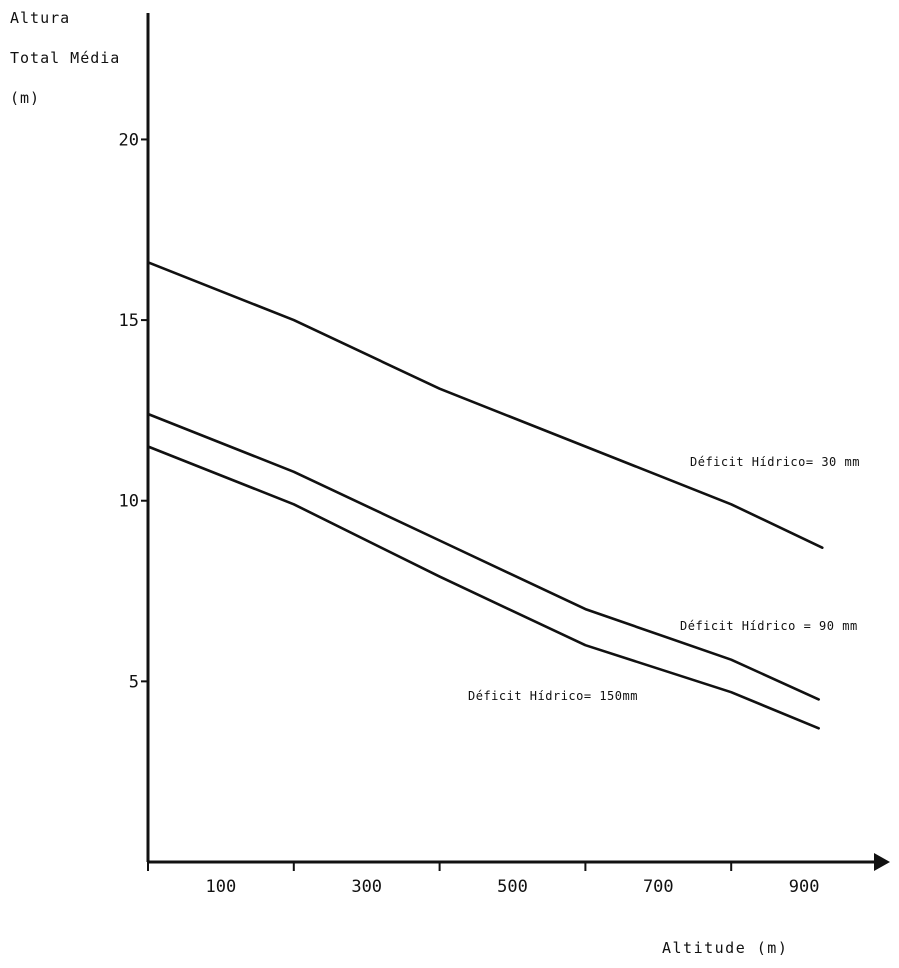 Image resolution: width=899 pixels, height=968 pixels. Describe the element at coordinates (25, 98) in the screenshot. I see `y-axis-title-line: (m)` at that location.